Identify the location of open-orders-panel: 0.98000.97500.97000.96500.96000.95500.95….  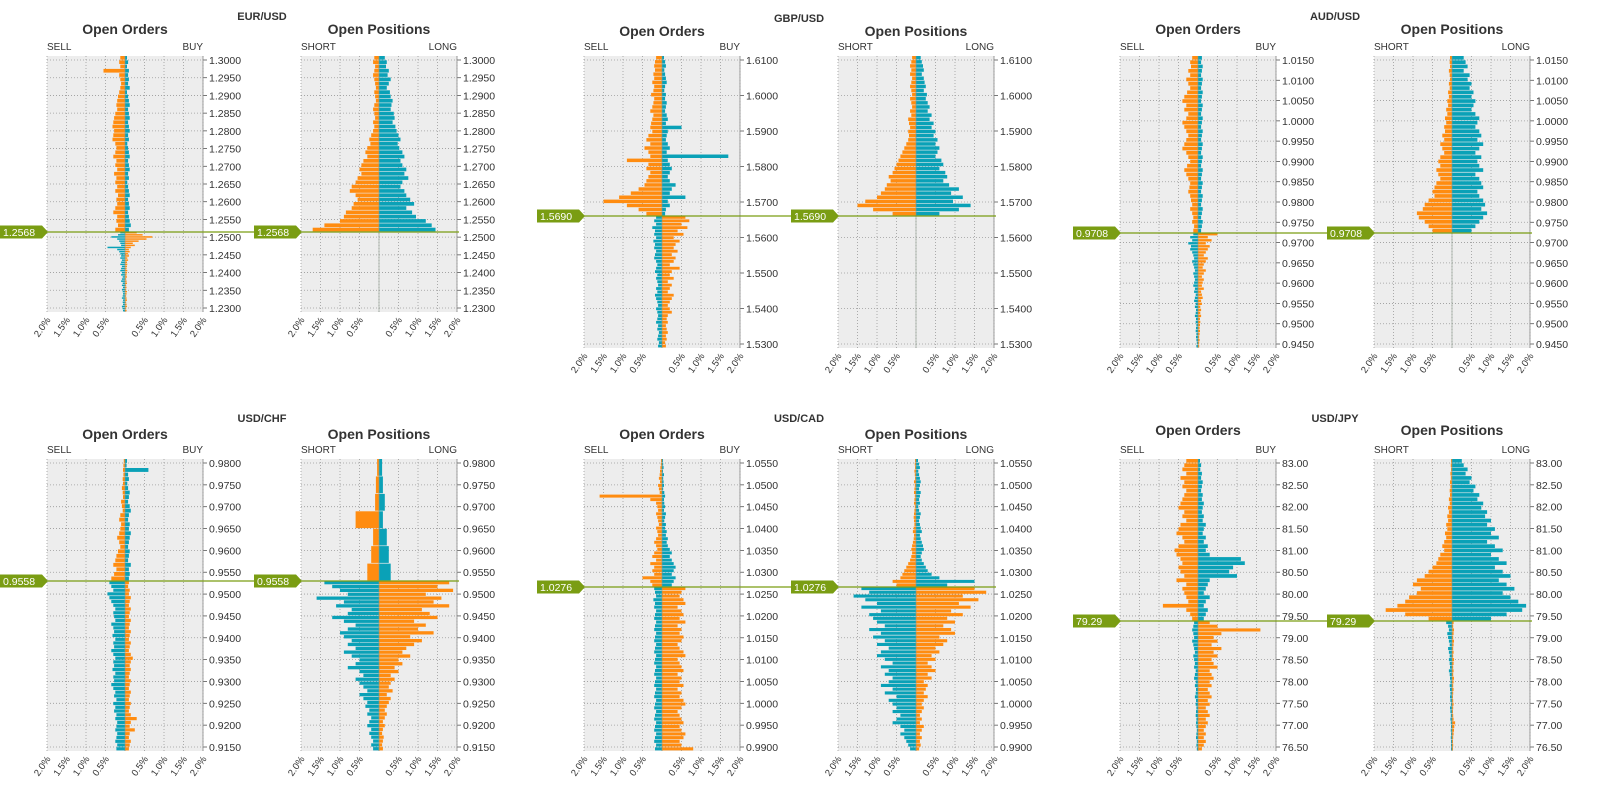
(136, 602).